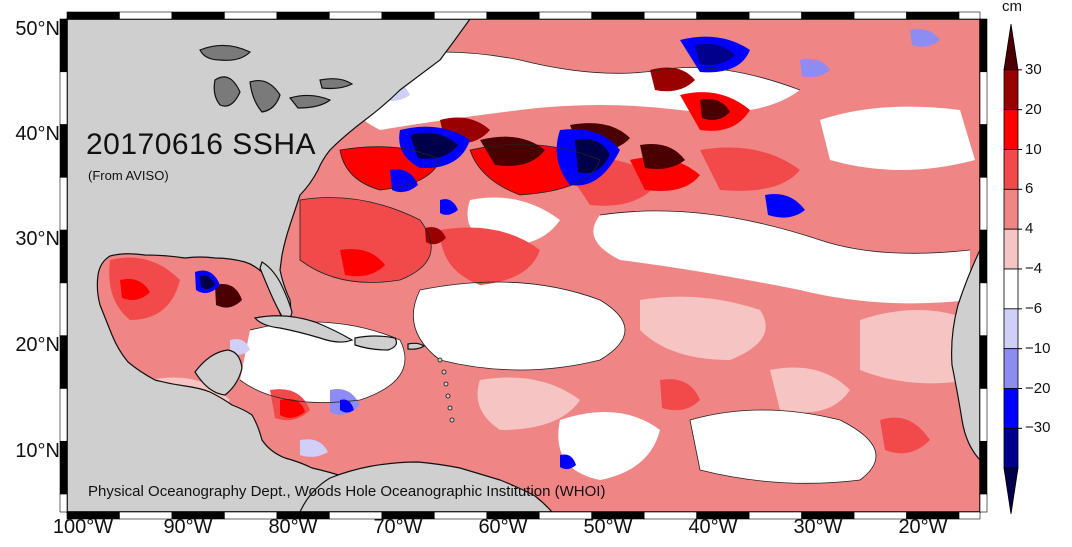  I want to click on lat-label: 50°N, so click(37, 29).